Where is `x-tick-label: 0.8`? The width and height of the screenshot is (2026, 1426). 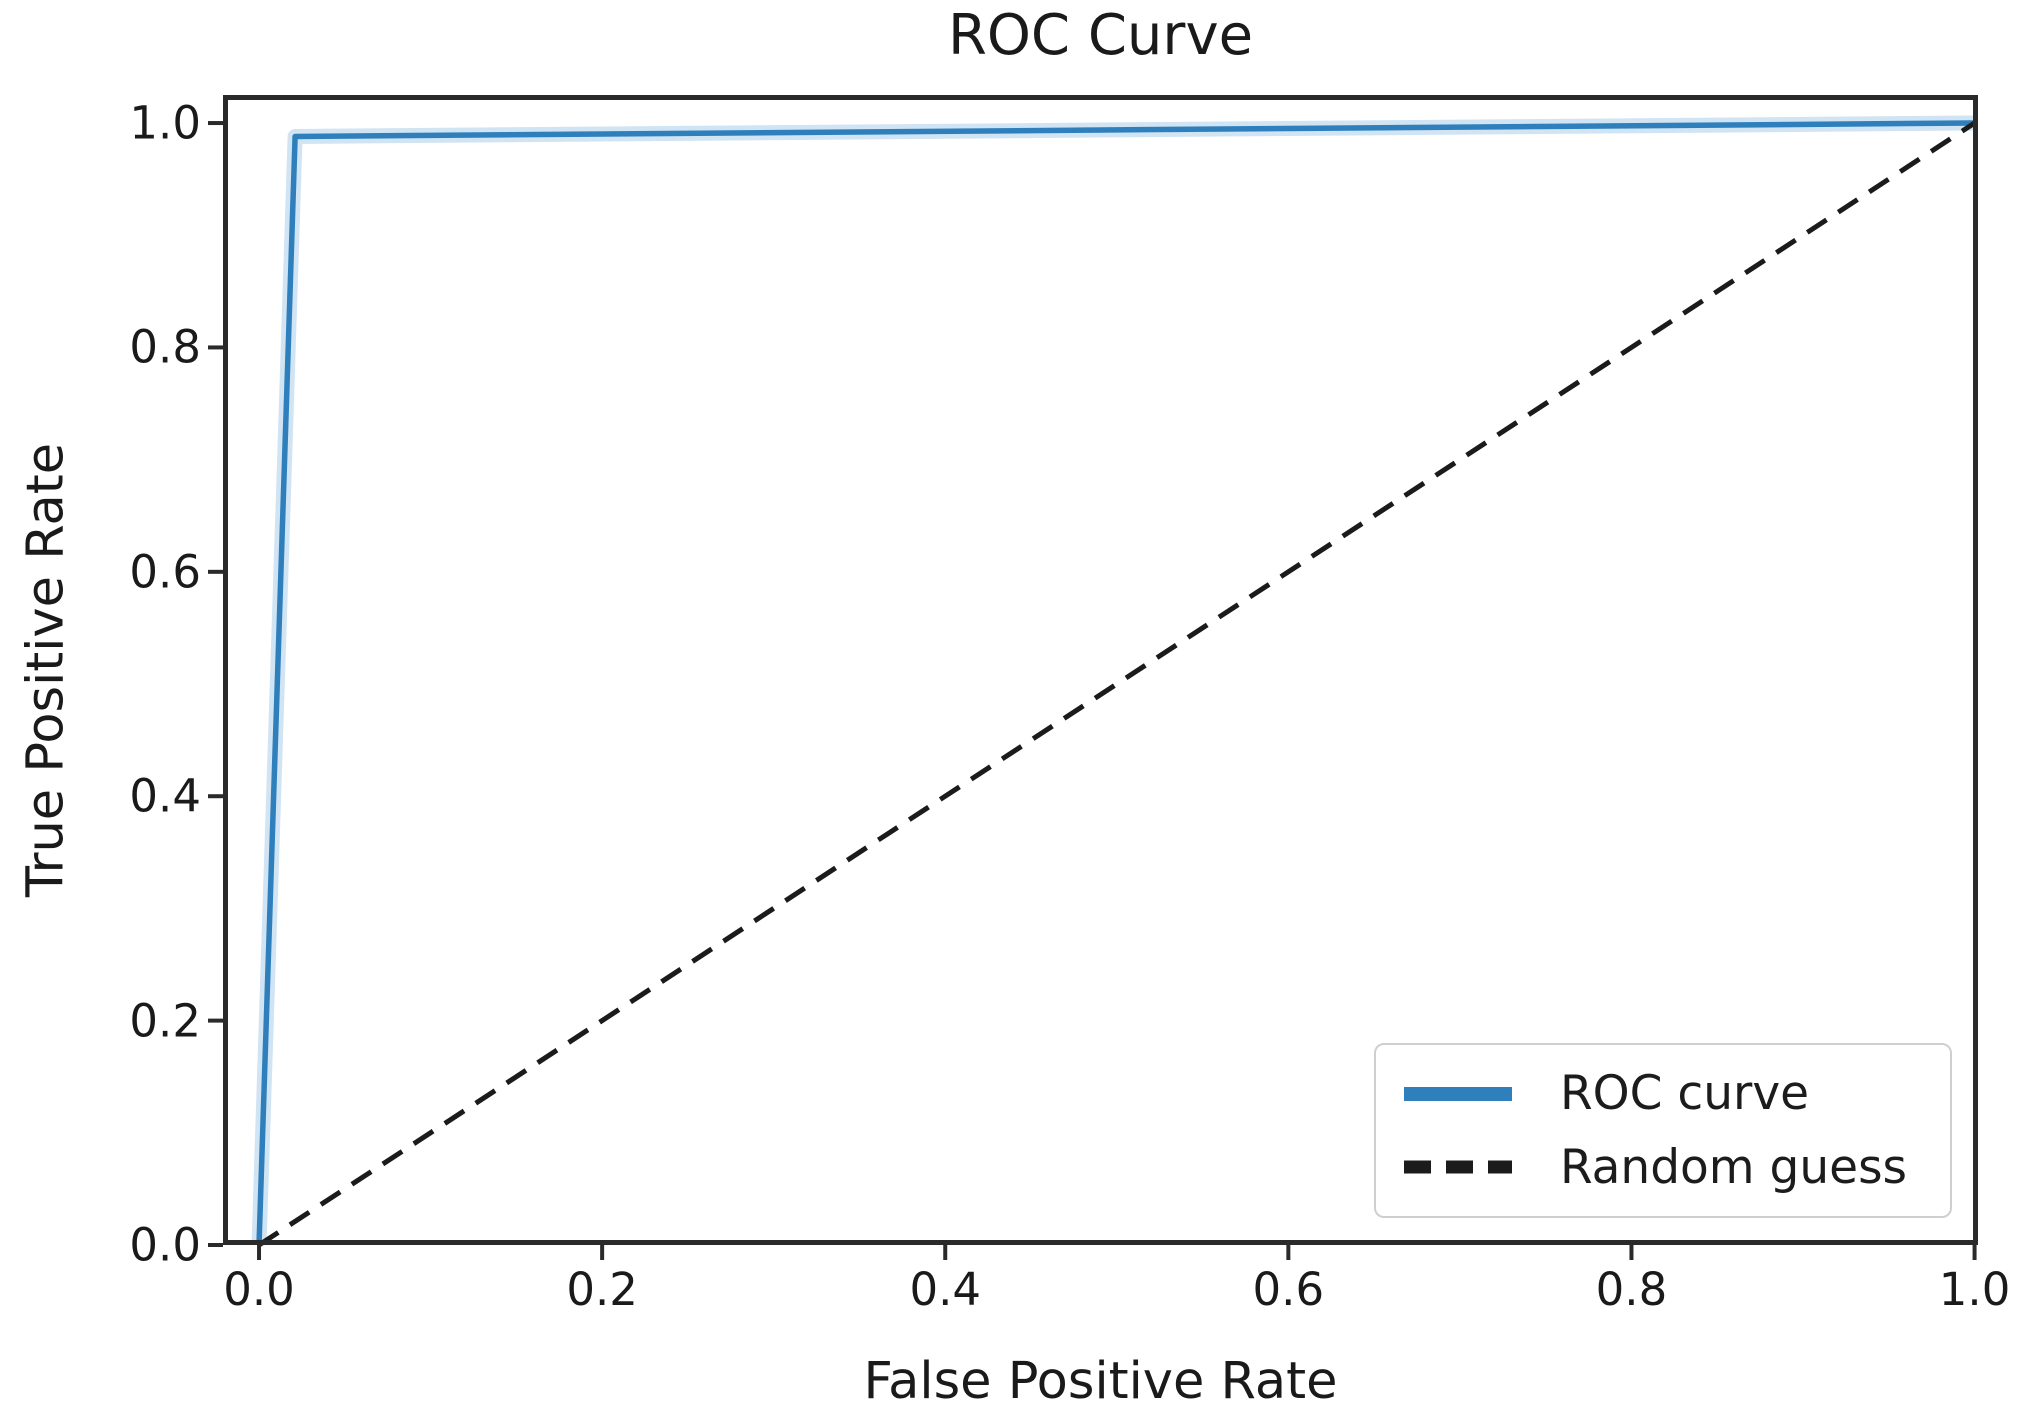
x-tick-label: 0.8 is located at coordinates (1631, 1289).